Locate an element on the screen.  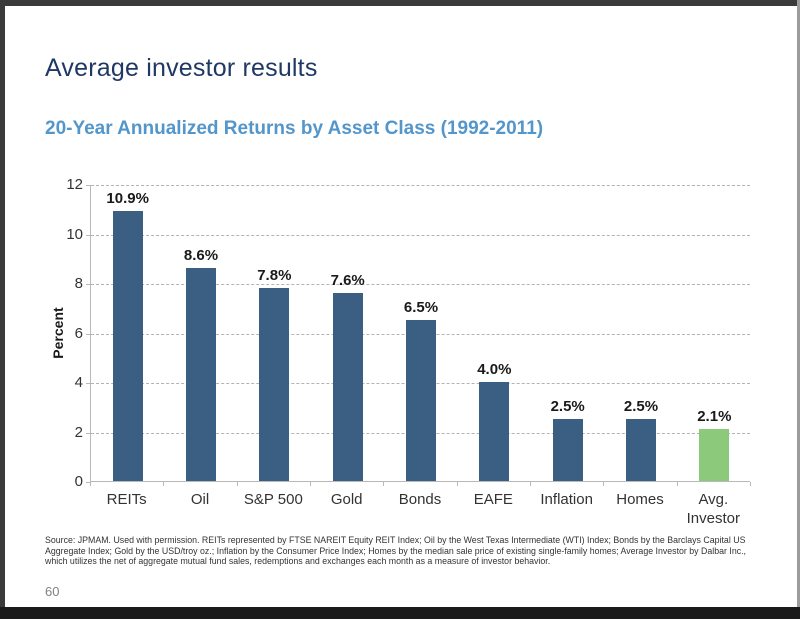
bar-slot-2: 7.8% is located at coordinates (274, 333).